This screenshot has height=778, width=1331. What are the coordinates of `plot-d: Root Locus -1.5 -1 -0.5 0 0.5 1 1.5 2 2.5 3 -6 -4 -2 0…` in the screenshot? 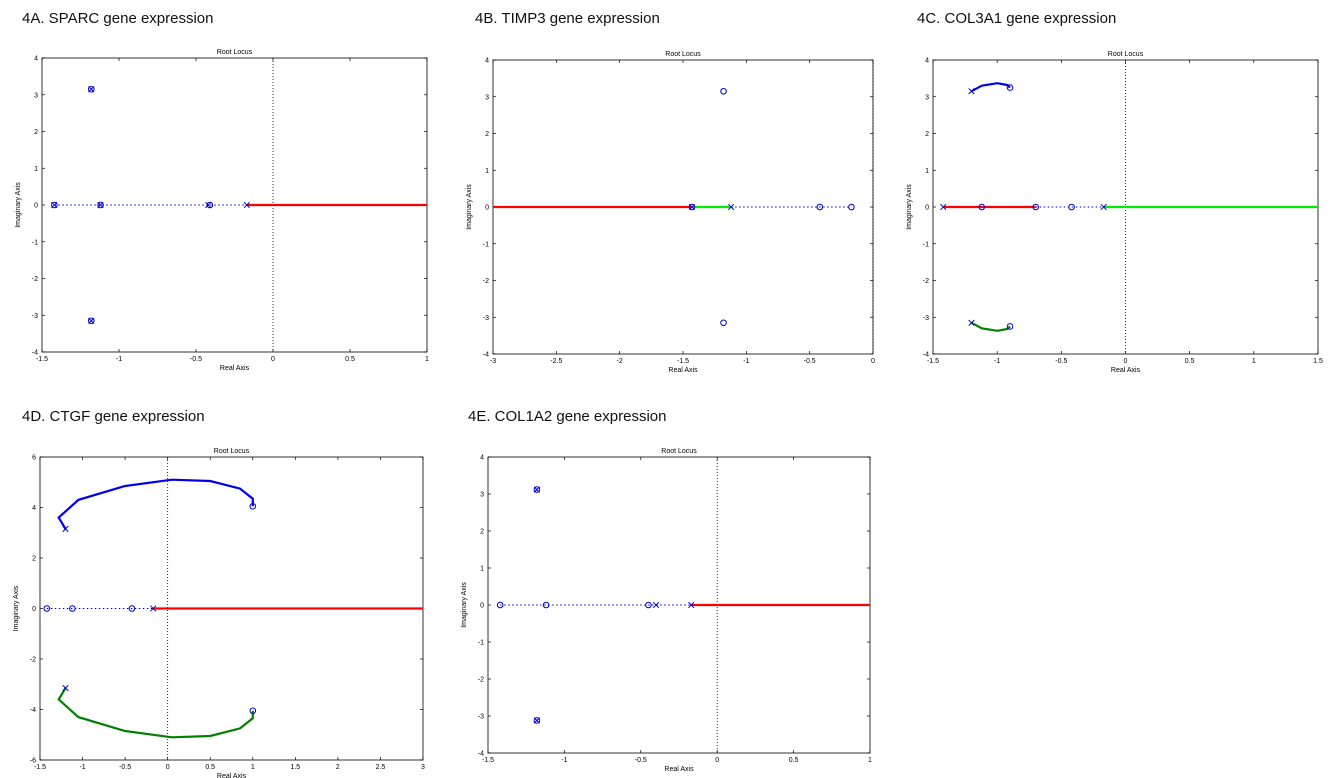 It's located at (219, 613).